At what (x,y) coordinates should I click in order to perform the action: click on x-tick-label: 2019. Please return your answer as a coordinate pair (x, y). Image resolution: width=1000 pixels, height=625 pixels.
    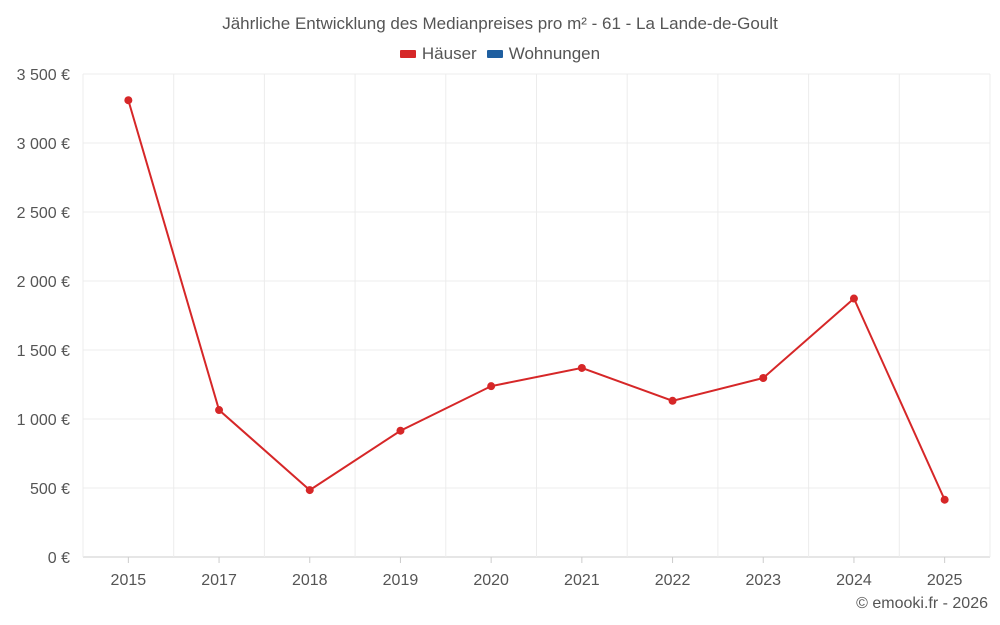
    Looking at the image, I should click on (401, 580).